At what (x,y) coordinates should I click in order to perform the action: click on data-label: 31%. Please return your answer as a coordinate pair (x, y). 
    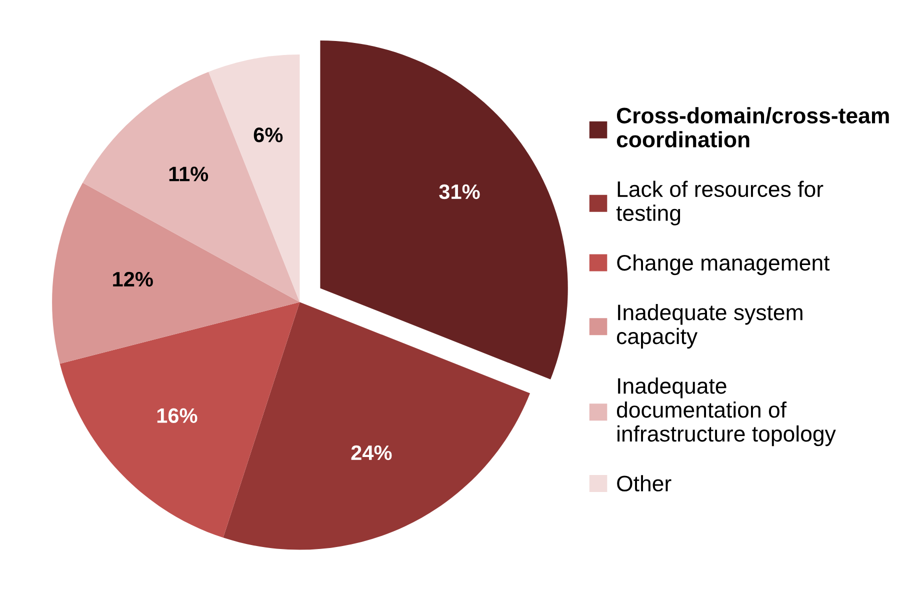
    Looking at the image, I should click on (459, 192).